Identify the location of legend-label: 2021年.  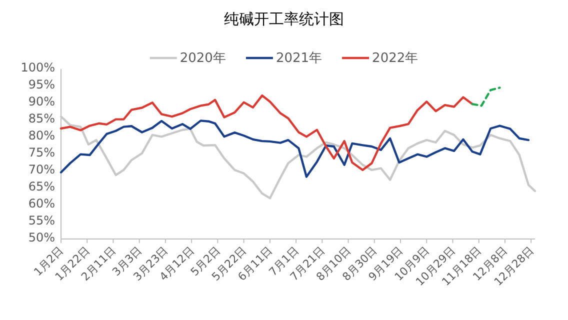
(299, 58).